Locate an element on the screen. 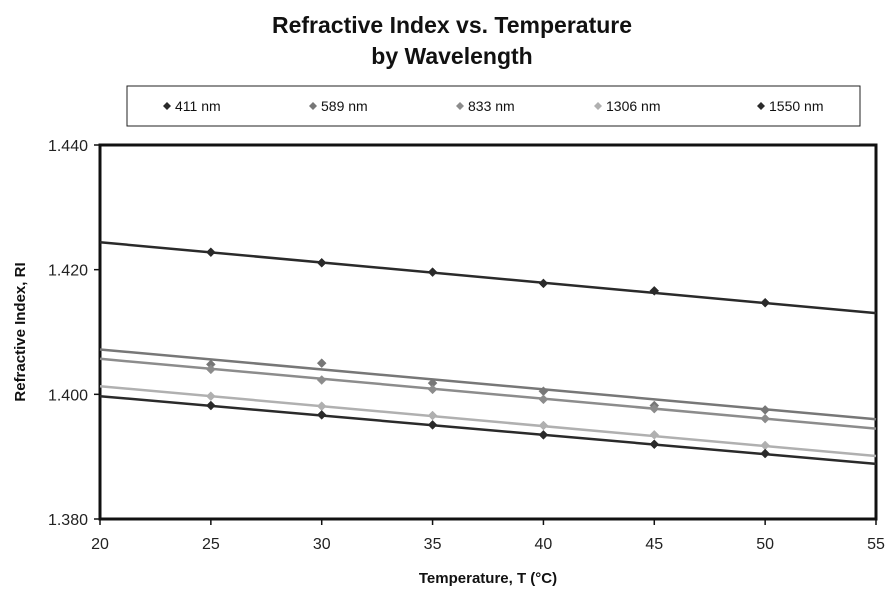 The image size is (888, 589). legend-label: 1306 nm is located at coordinates (633, 106).